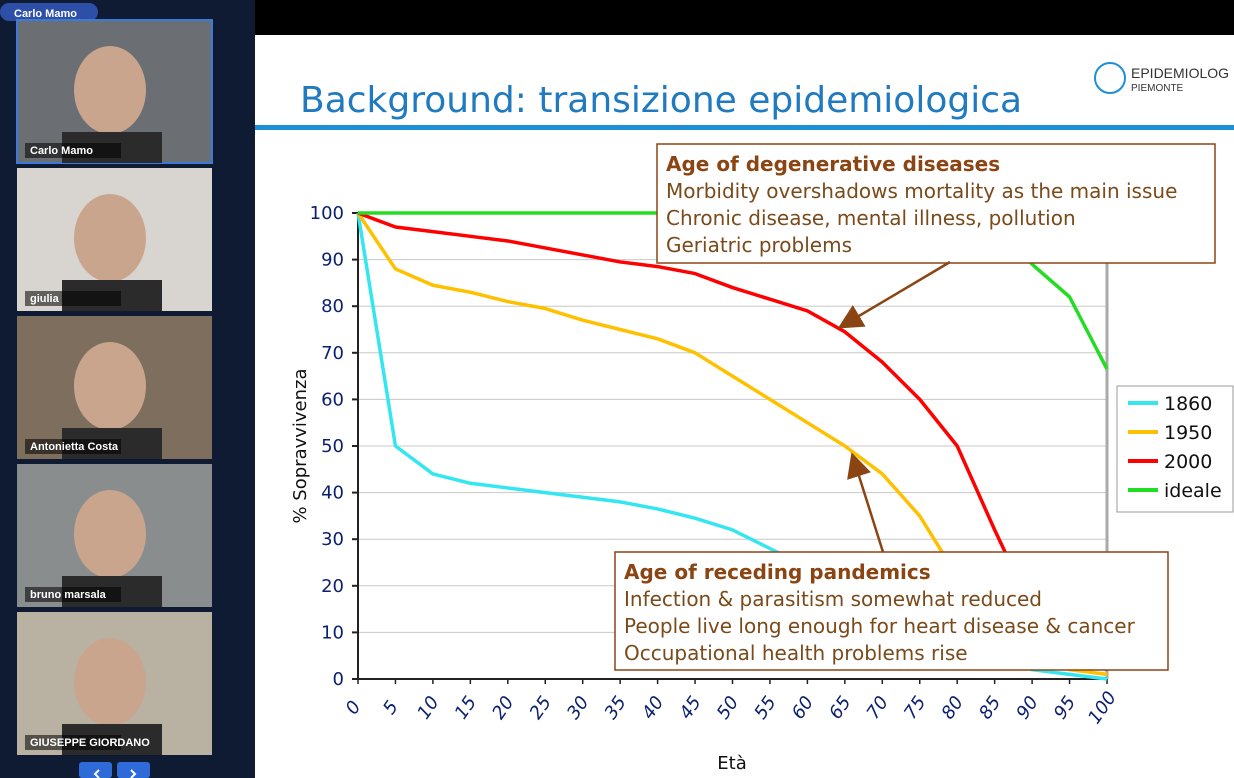  I want to click on x-axis-label: Età, so click(731, 763).